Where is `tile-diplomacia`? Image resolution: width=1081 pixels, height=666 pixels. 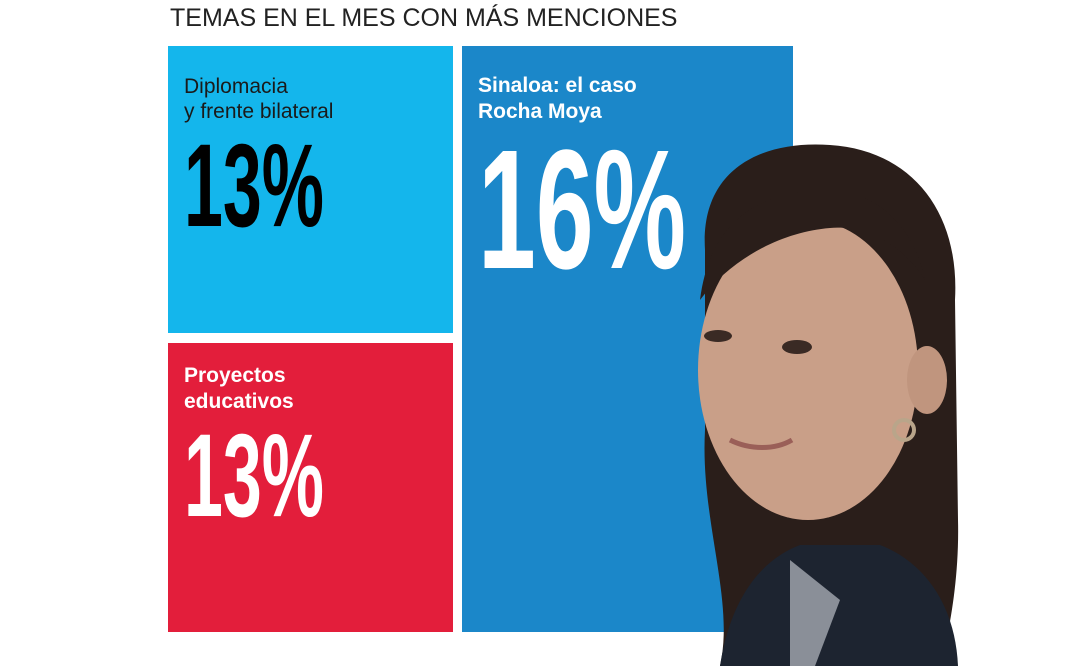 tile-diplomacia is located at coordinates (310, 189).